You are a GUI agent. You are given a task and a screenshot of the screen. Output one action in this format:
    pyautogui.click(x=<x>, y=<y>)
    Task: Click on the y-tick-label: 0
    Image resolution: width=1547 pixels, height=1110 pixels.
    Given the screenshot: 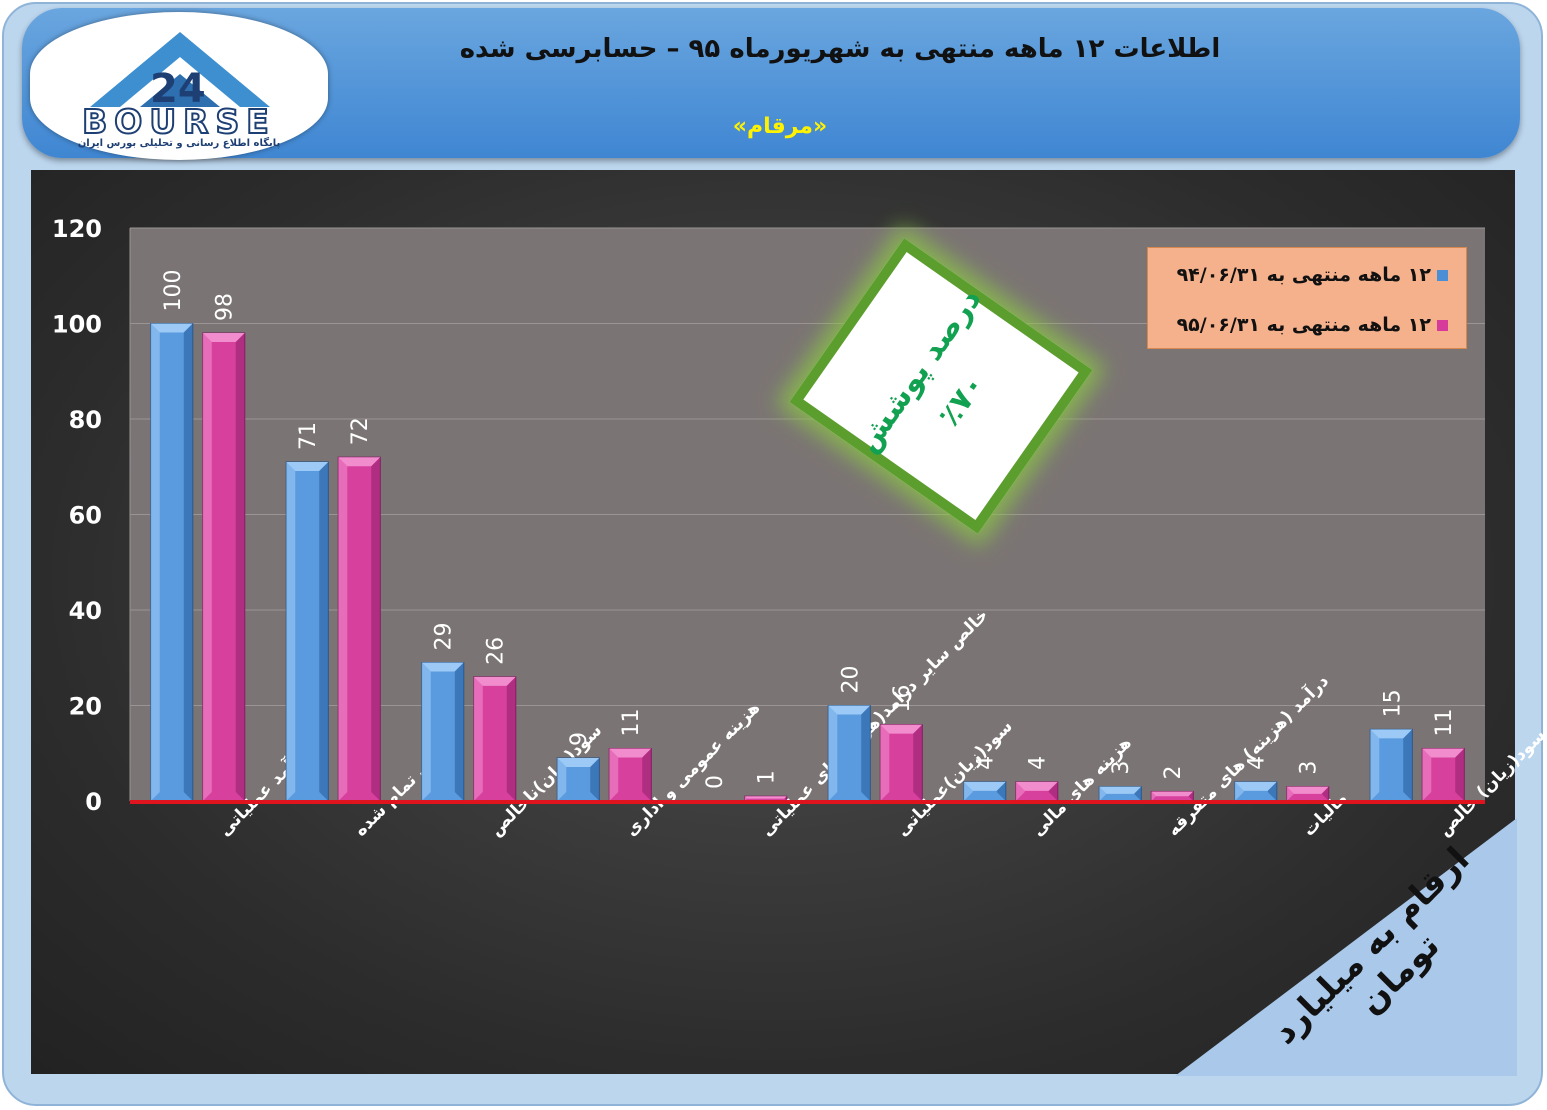 What is the action you would take?
    pyautogui.click(x=93, y=802)
    